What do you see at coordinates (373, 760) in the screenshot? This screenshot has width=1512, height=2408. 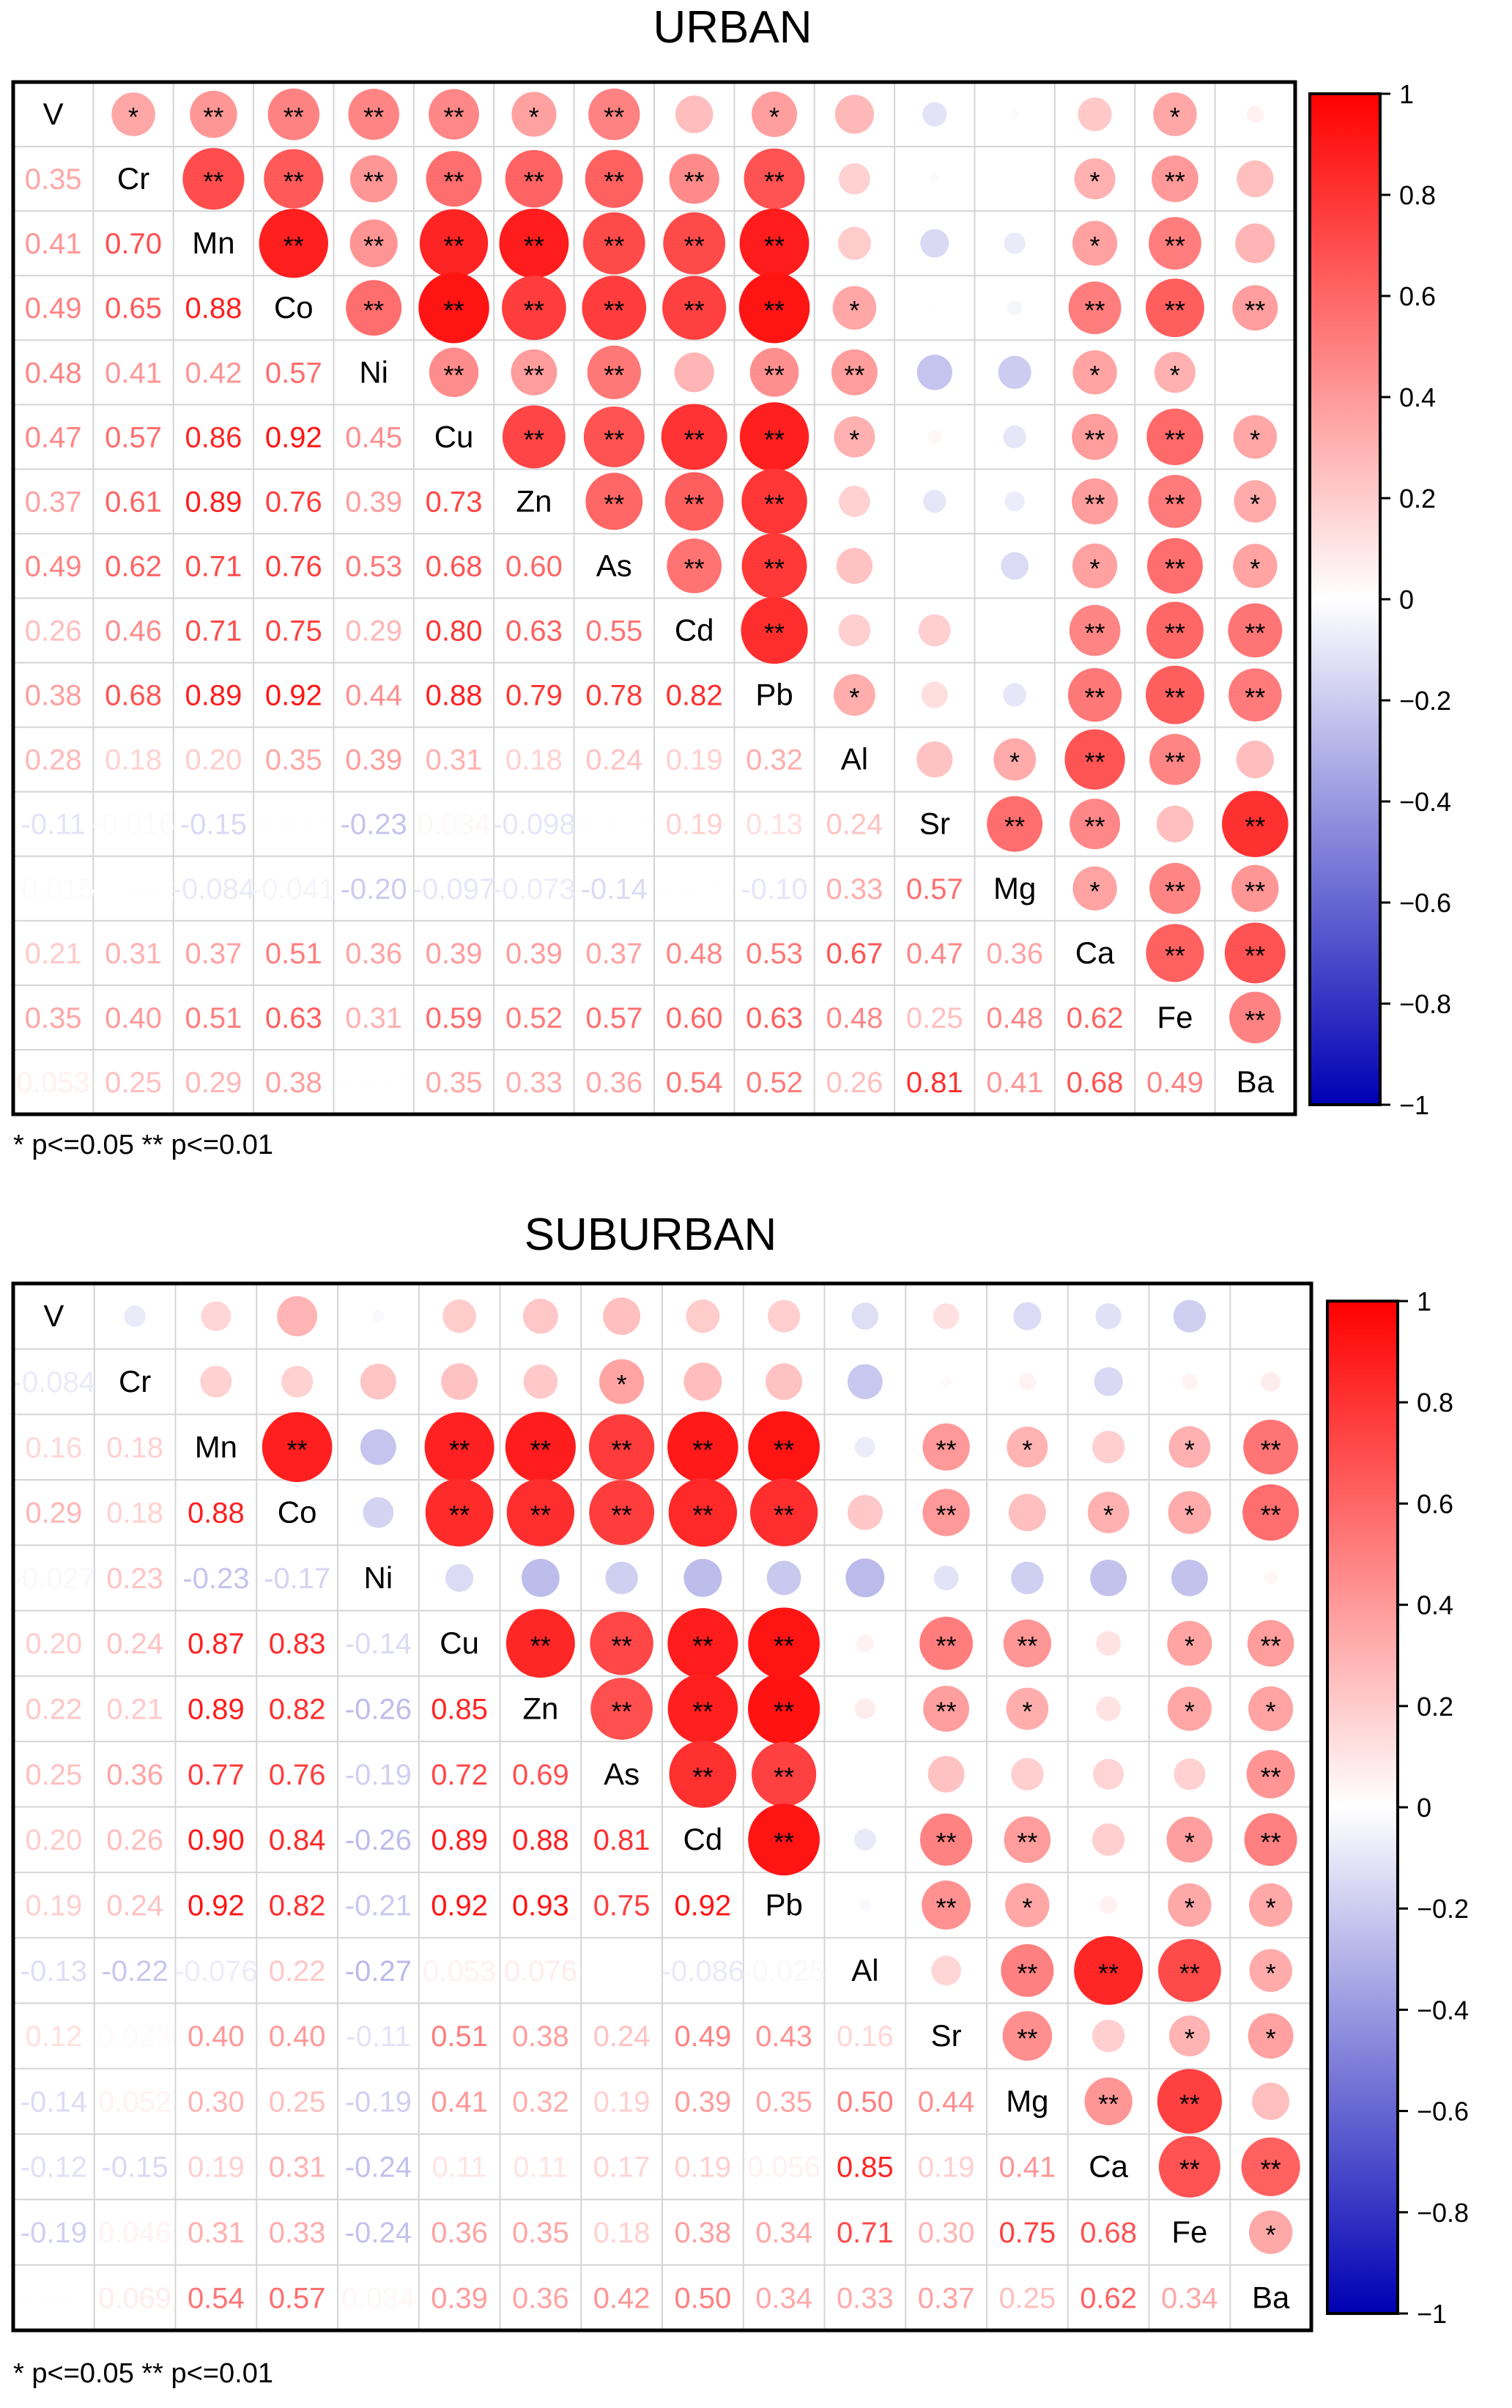 I see `coefficient-Al-Ni: 0.39` at bounding box center [373, 760].